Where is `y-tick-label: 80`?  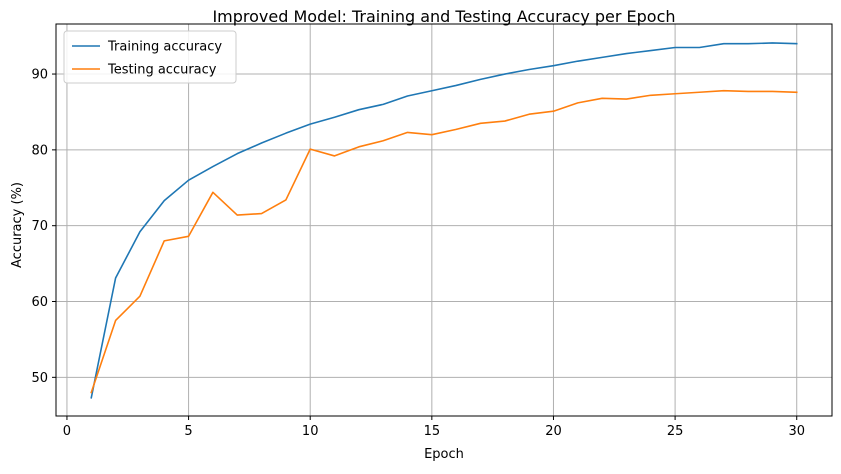 y-tick-label: 80 is located at coordinates (39, 150).